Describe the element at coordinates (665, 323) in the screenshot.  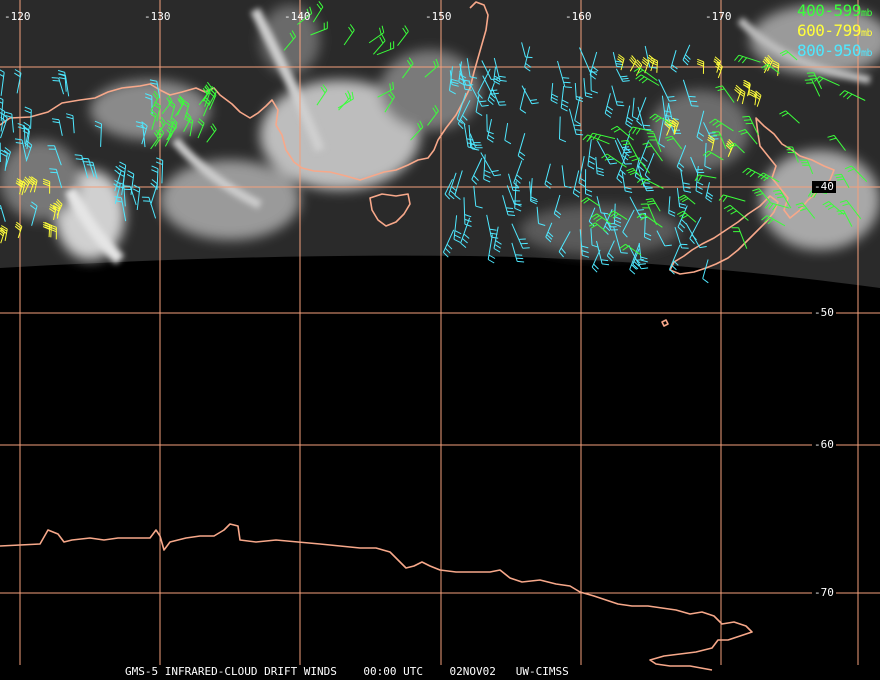
I see `stewart-island` at that location.